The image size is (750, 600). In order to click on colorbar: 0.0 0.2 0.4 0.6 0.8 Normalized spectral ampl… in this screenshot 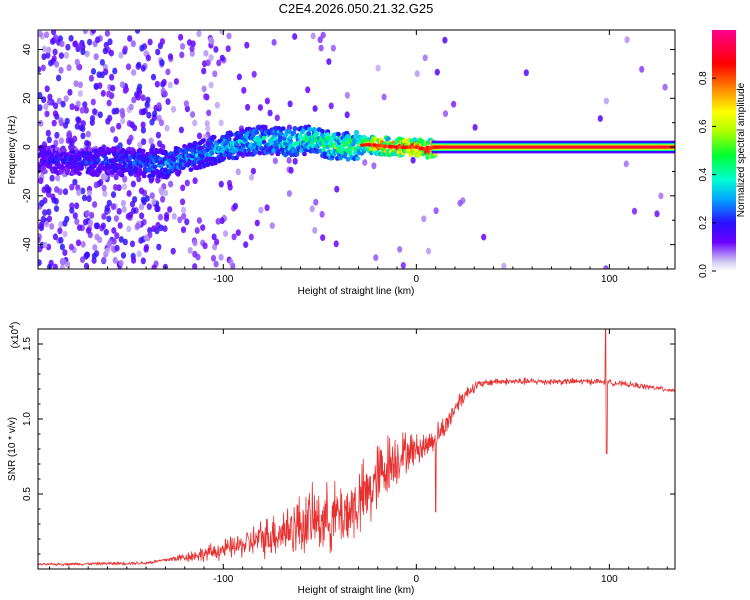, I will do `click(722, 154)`.